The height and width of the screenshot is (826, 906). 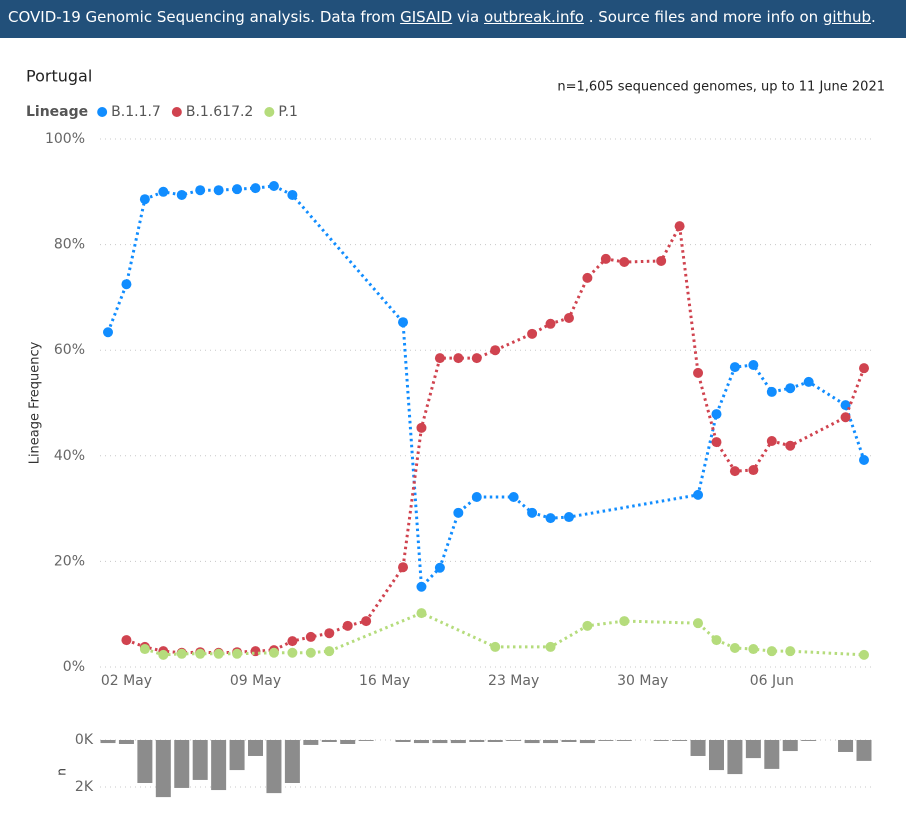 I want to click on x-tick-label: 23 May, so click(x=513, y=681).